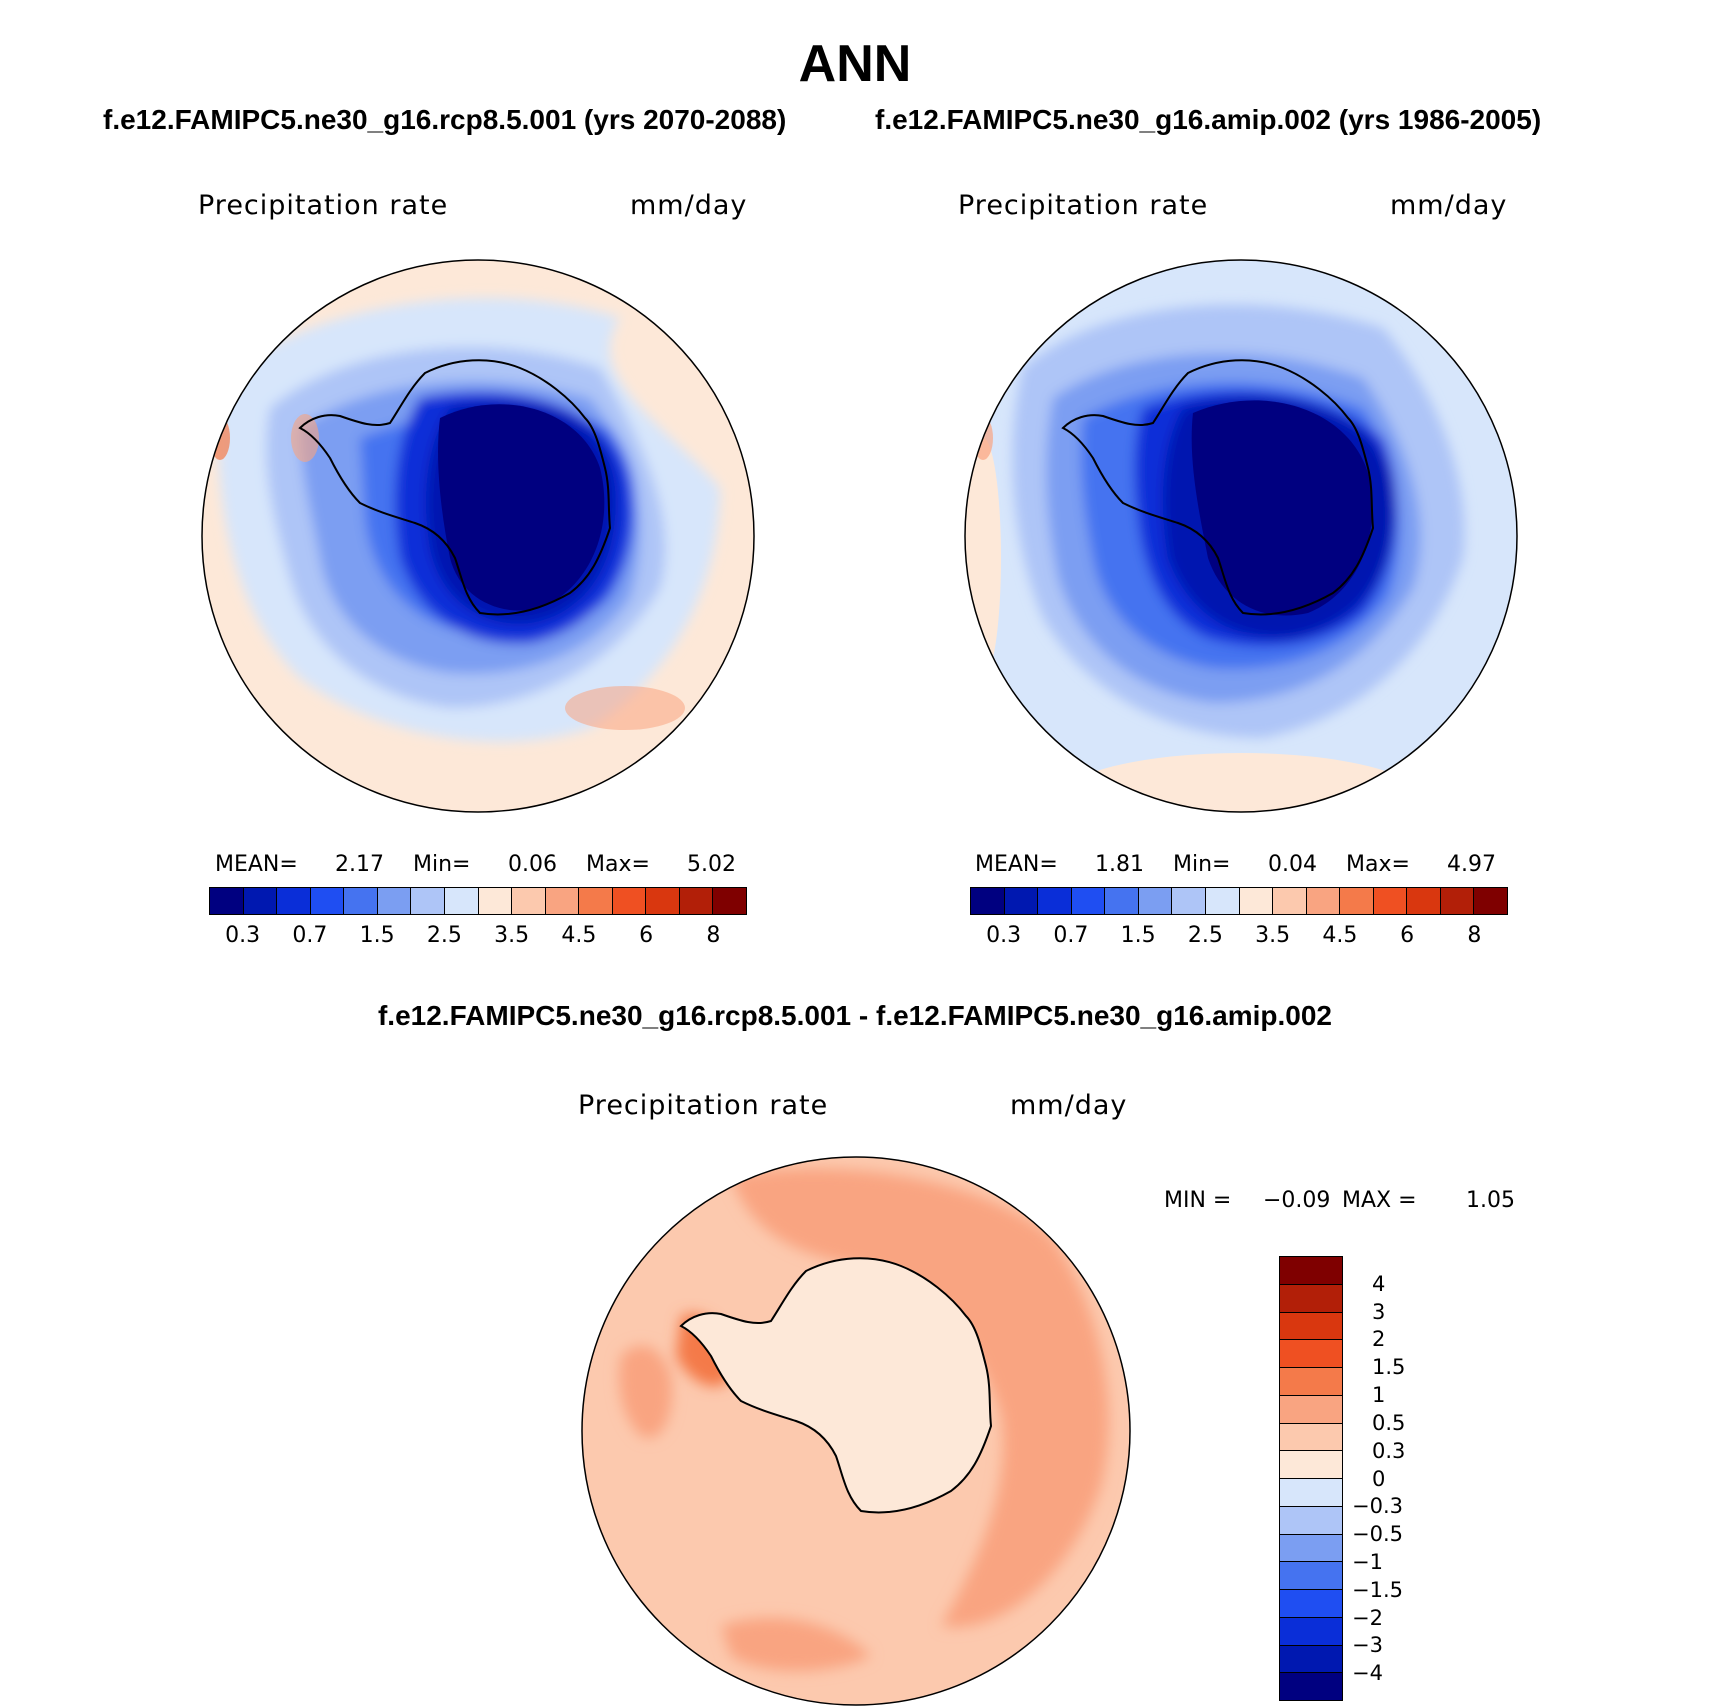 The image size is (1710, 1706). What do you see at coordinates (1069, 1105) in the screenshot?
I see `diff-units-label: mm/day` at bounding box center [1069, 1105].